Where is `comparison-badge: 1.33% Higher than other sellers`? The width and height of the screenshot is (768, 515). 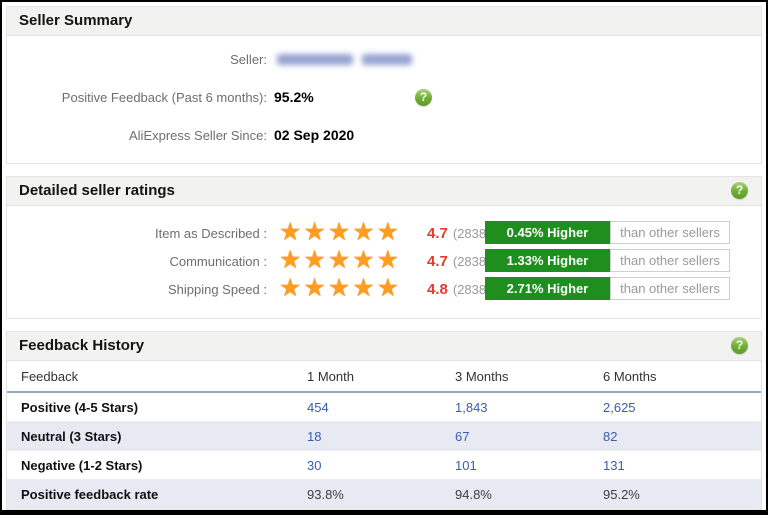
comparison-badge: 1.33% Higher than other sellers is located at coordinates (607, 260).